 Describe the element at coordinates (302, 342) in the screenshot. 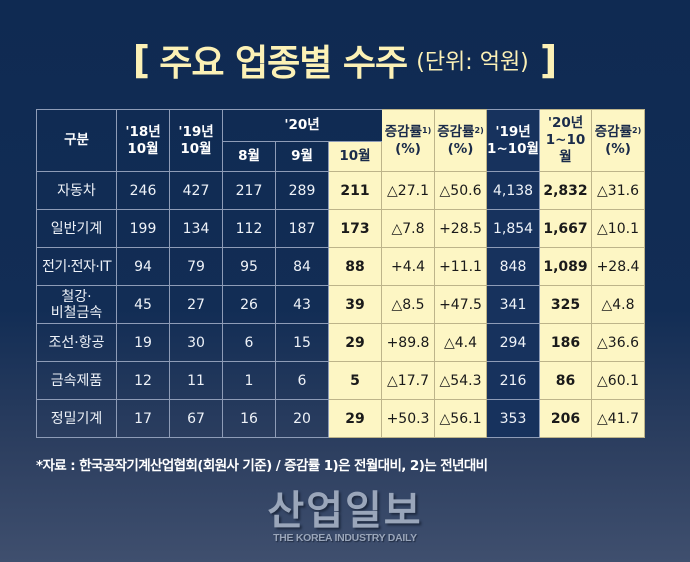

I see `cell-sep: 15` at that location.